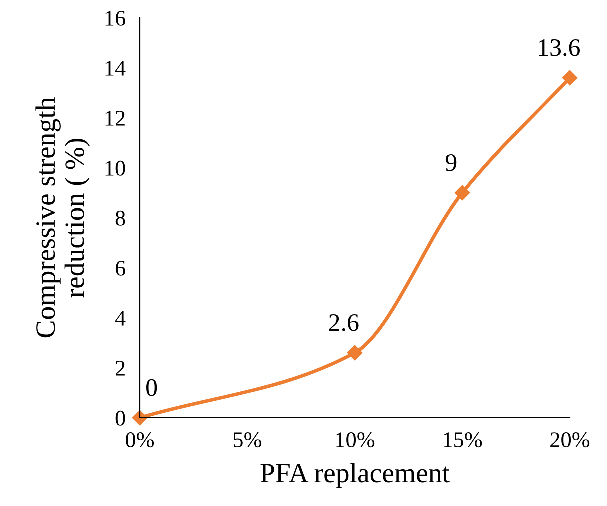 This screenshot has width=607, height=506. What do you see at coordinates (120, 368) in the screenshot?
I see `y-tick-label: 2` at bounding box center [120, 368].